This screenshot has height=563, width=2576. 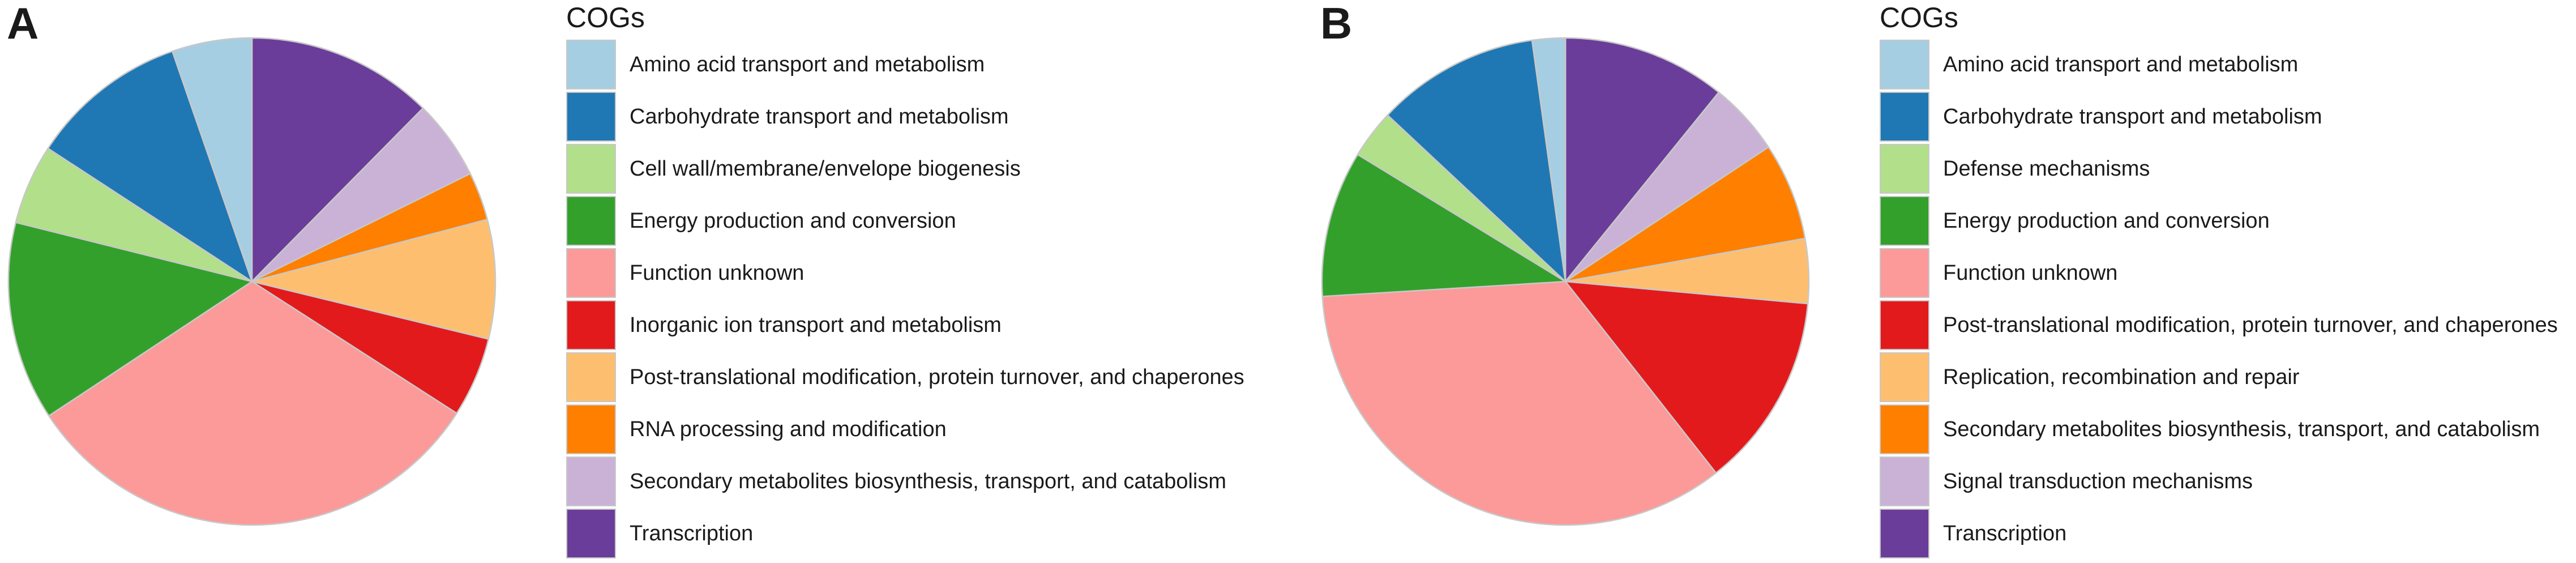 I want to click on legend-item: Signal transduction mechanisms, so click(x=2066, y=481).